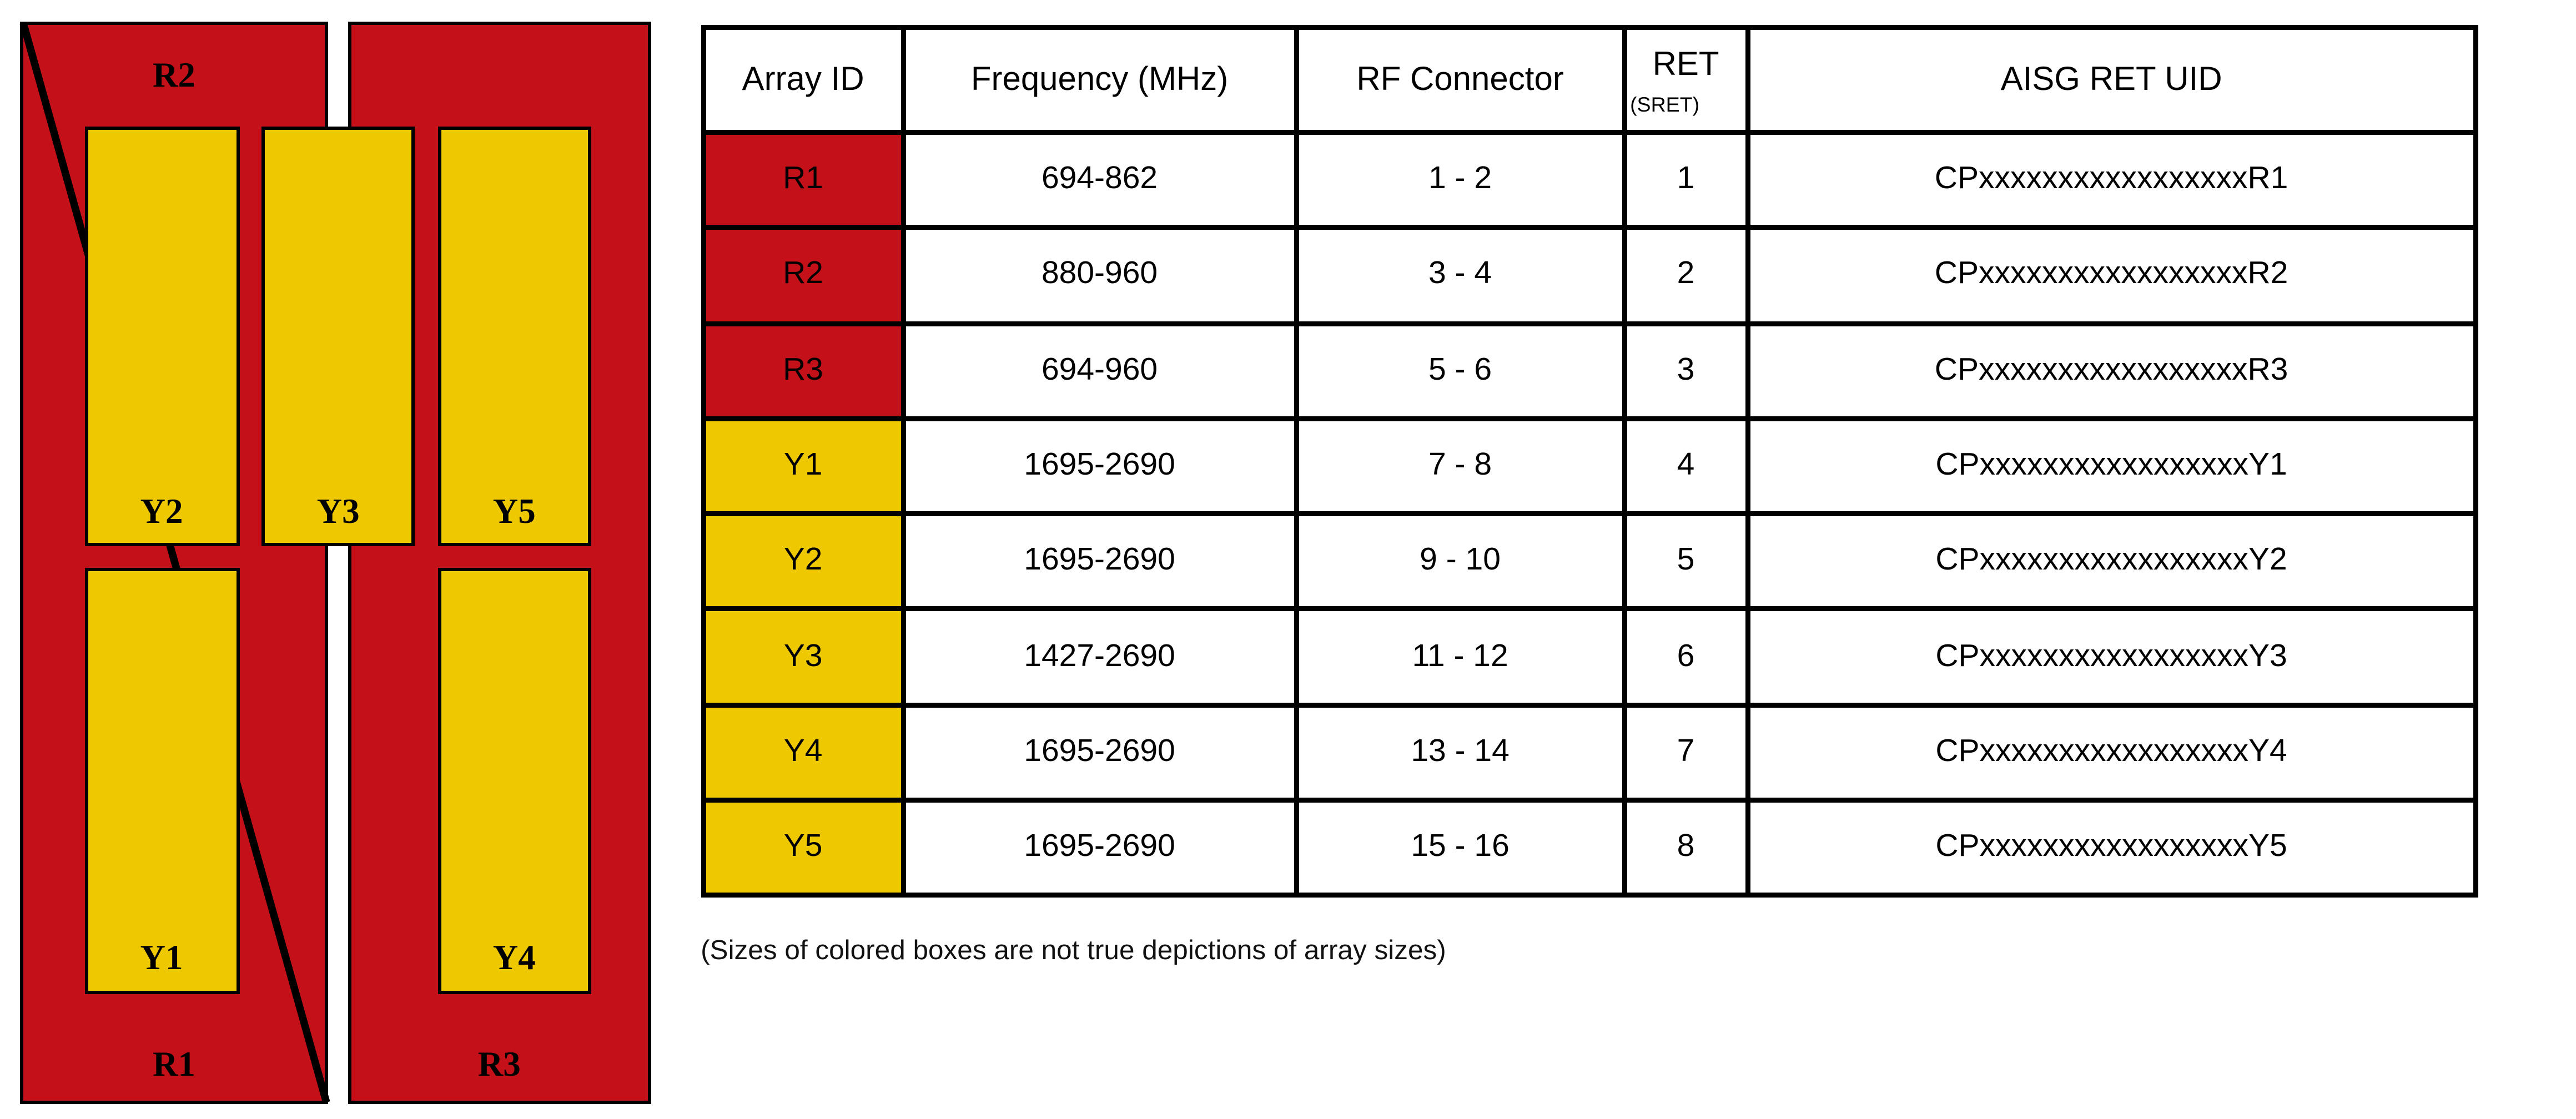  What do you see at coordinates (514, 957) in the screenshot?
I see `array-label-y4: Y4` at bounding box center [514, 957].